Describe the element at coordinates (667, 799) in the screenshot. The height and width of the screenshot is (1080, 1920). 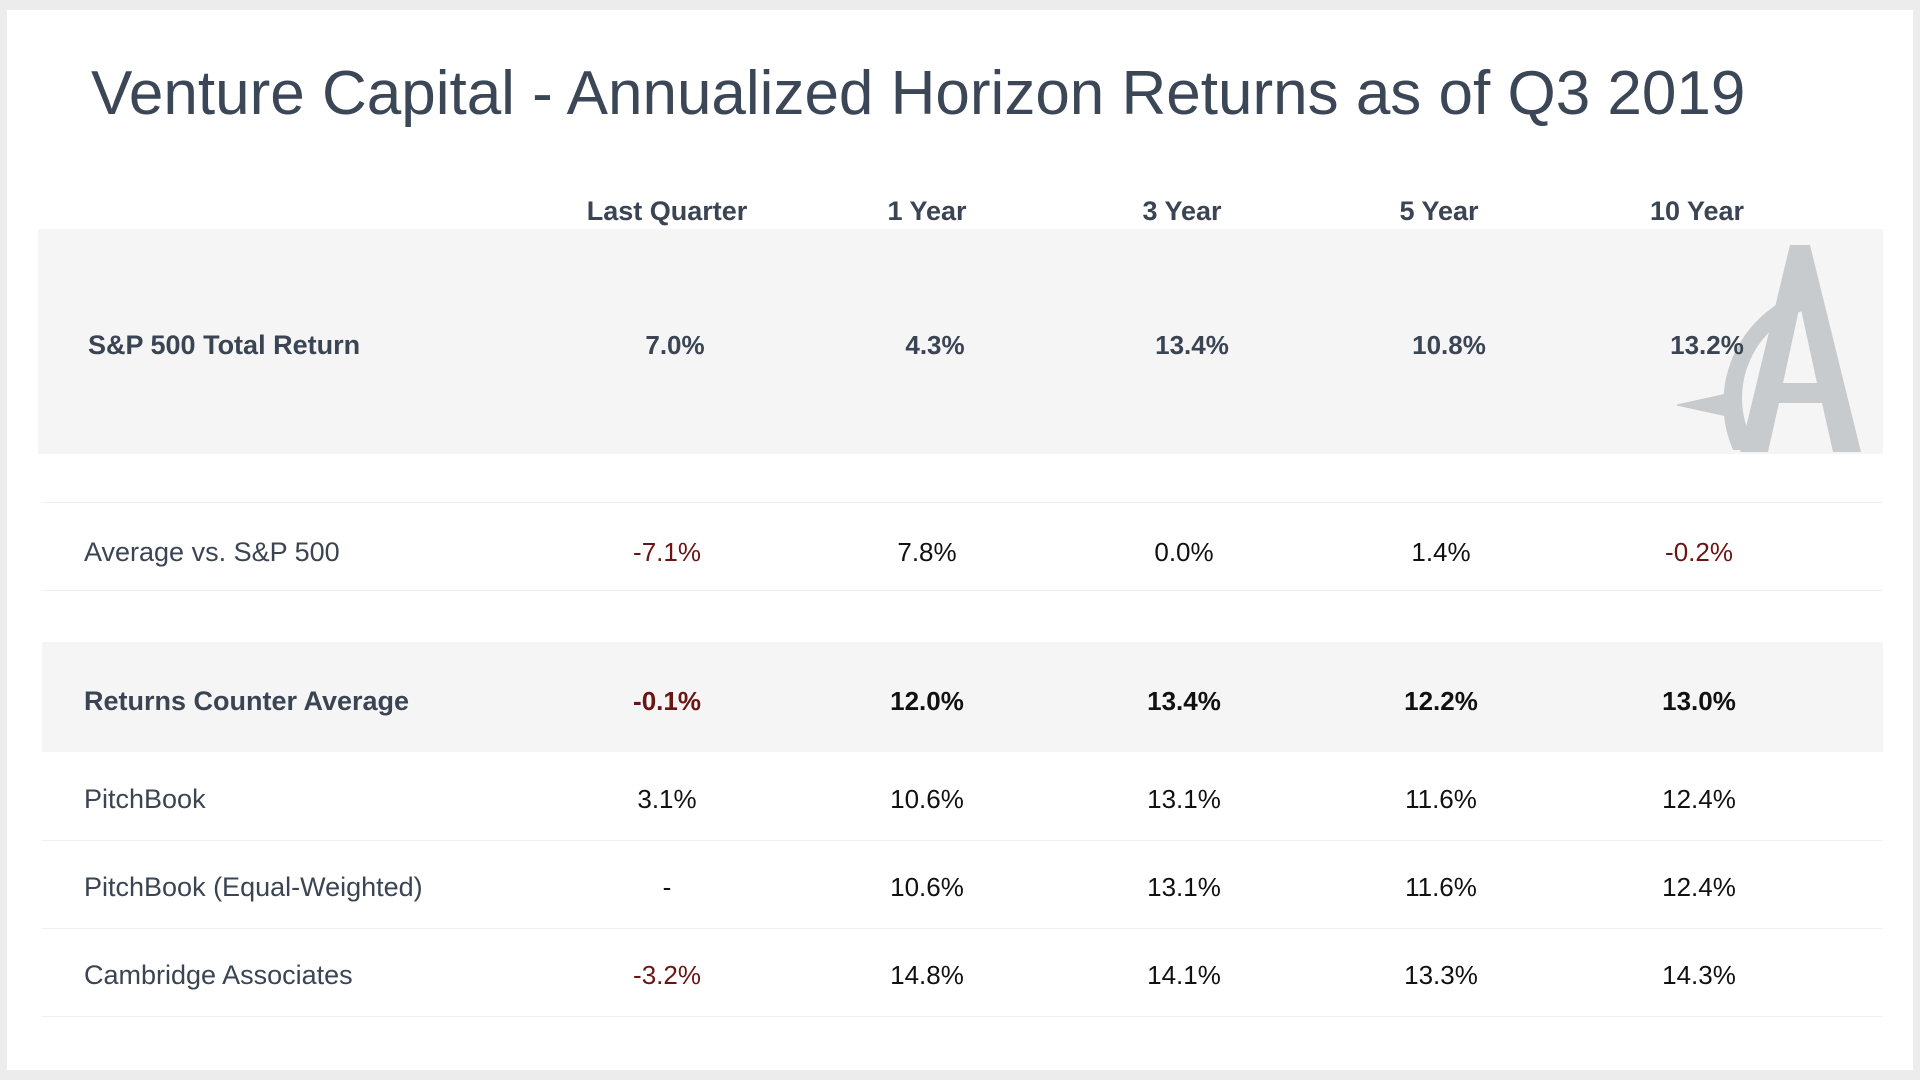
I see `pitchbook-row-cell: 3.1%` at that location.